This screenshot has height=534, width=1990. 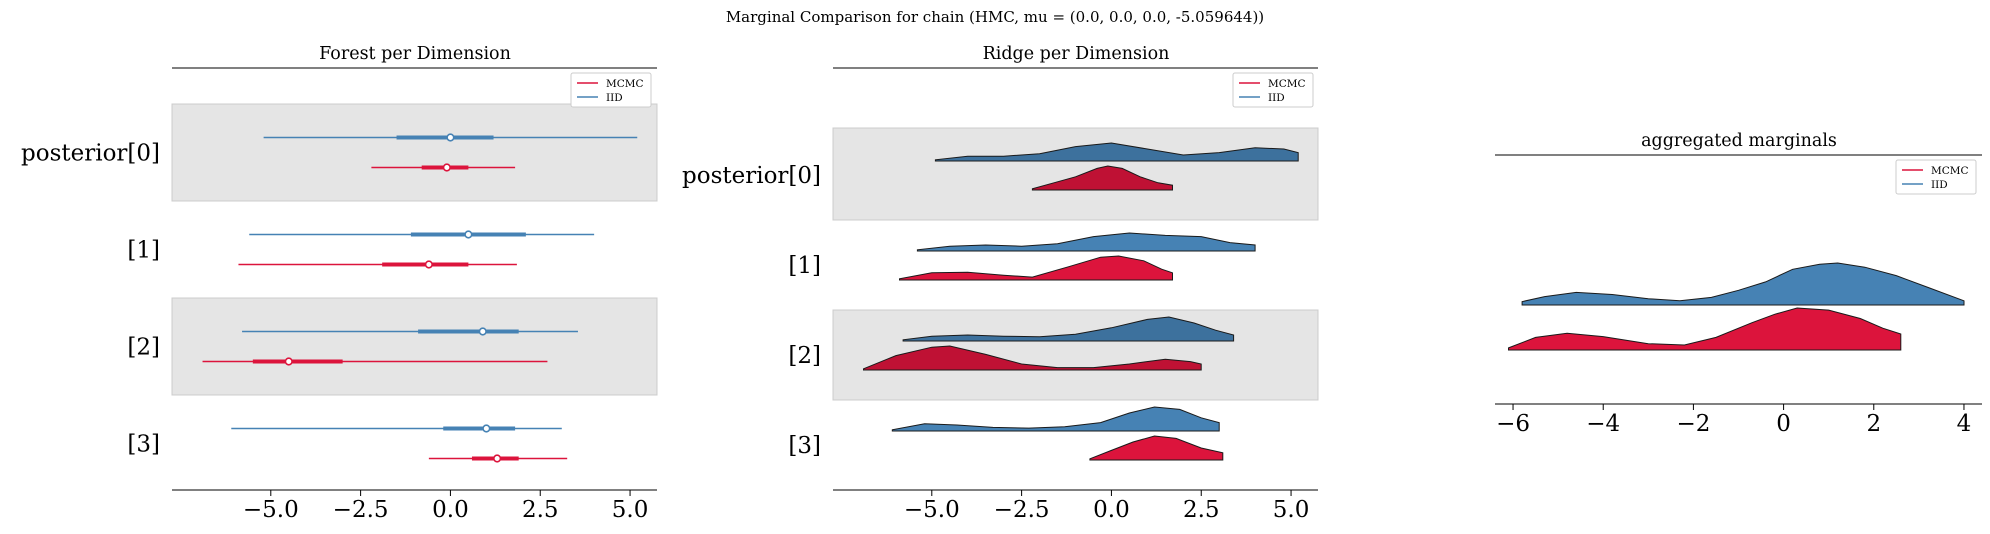 What do you see at coordinates (415, 54) in the screenshot?
I see `forest-title: Forest per Dimension` at bounding box center [415, 54].